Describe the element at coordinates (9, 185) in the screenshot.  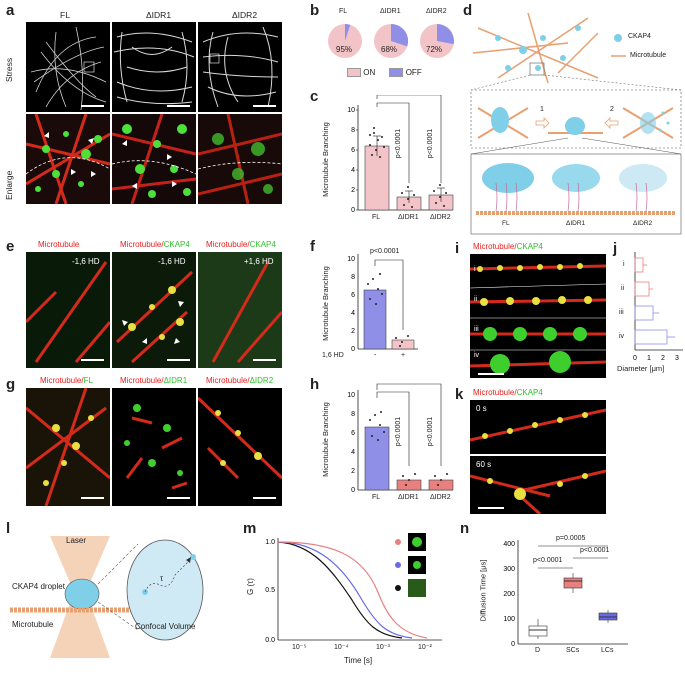
I see `a-row-enlarge: Enlarge` at that location.